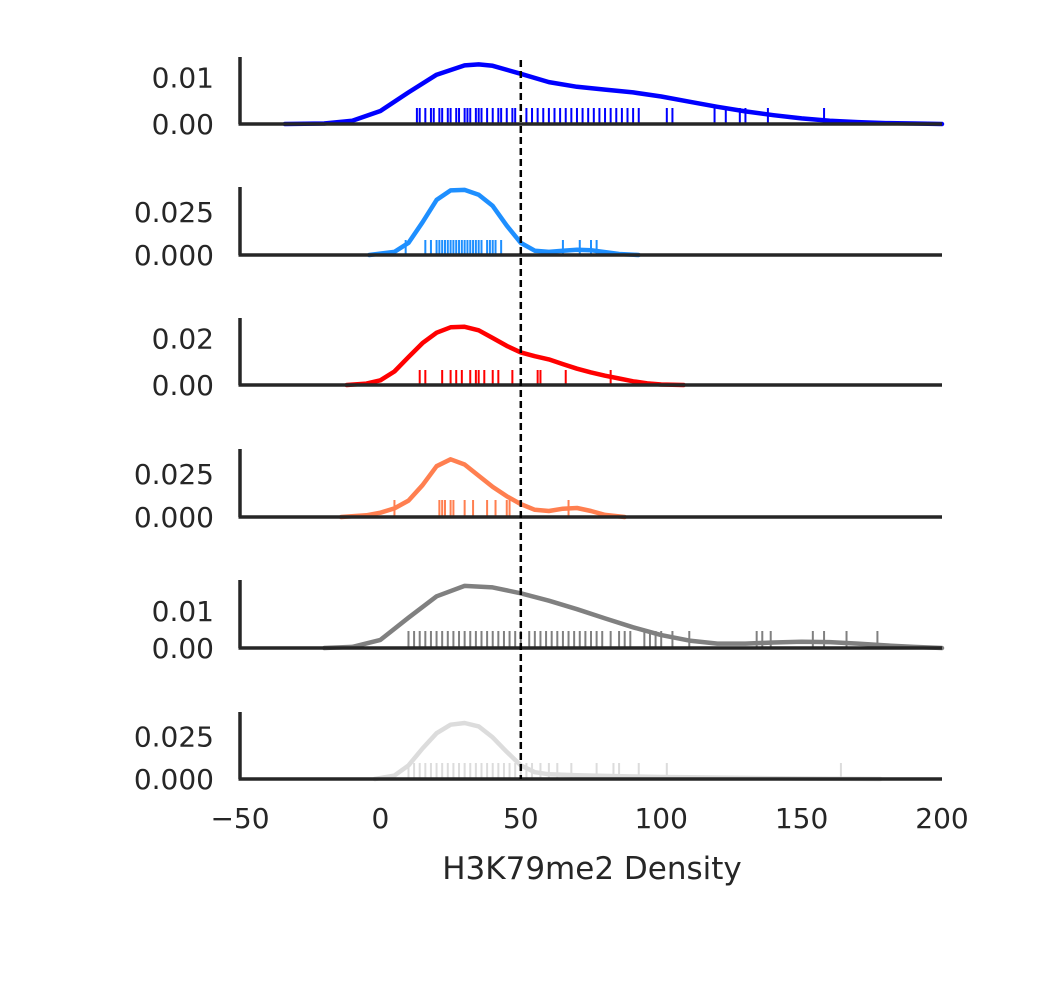  Describe the element at coordinates (801, 818) in the screenshot. I see `x-tick-label: 150` at that location.